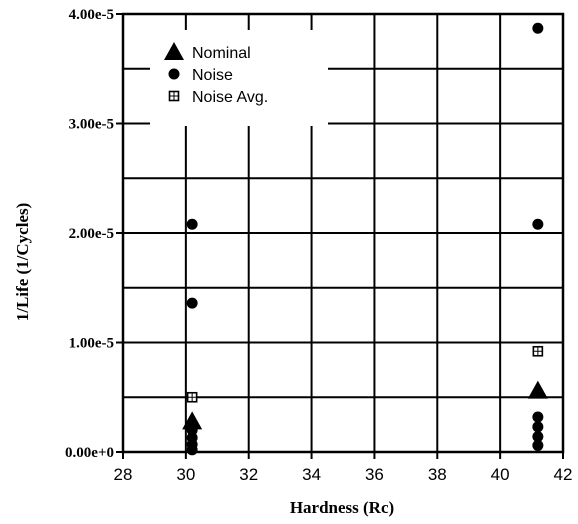 The height and width of the screenshot is (524, 578). I want to click on legend: Nominal Noise Noise Avg., so click(239, 78).